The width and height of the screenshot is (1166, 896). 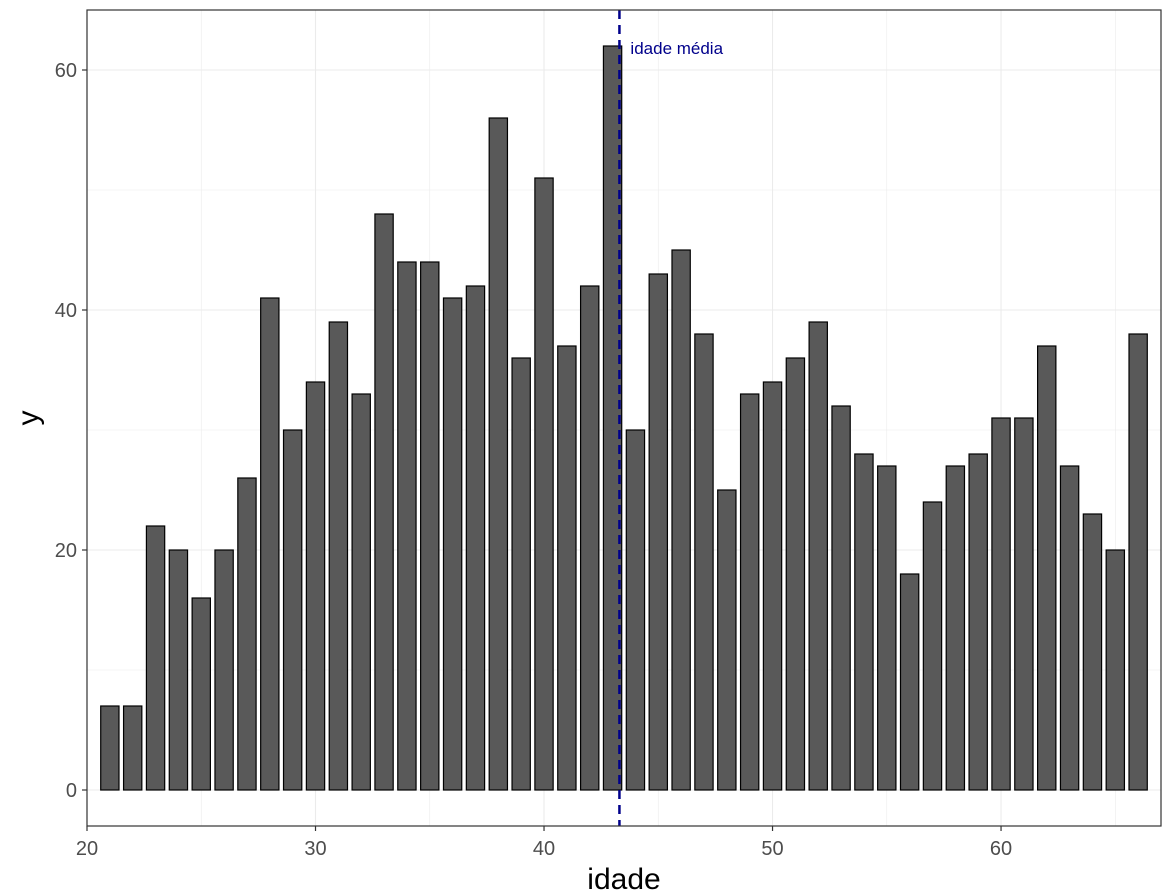 What do you see at coordinates (66, 311) in the screenshot?
I see `y-tick-label: 40` at bounding box center [66, 311].